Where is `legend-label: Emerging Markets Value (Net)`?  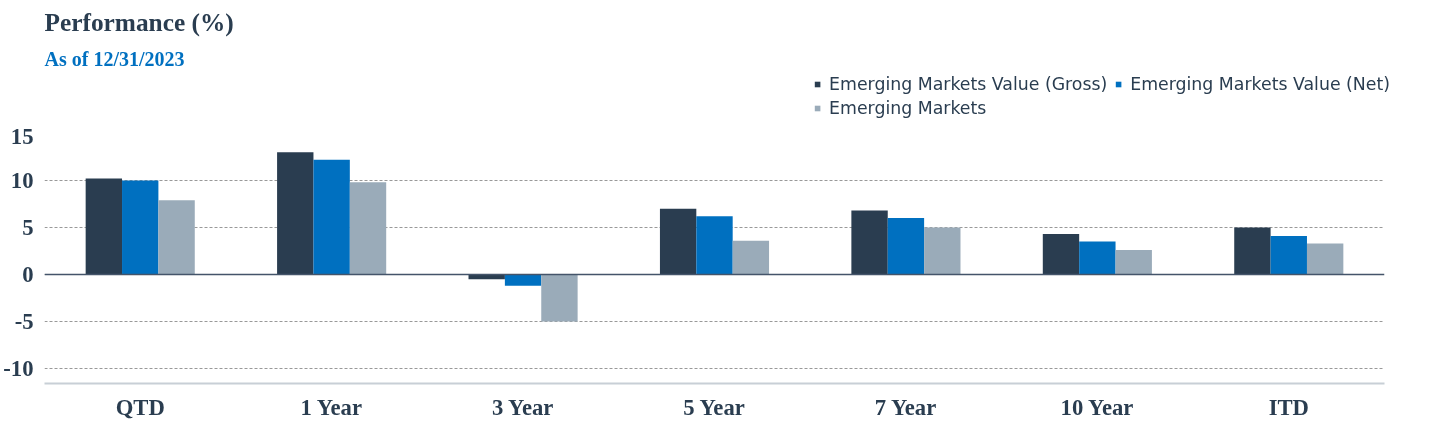
legend-label: Emerging Markets Value (Net) is located at coordinates (1260, 84).